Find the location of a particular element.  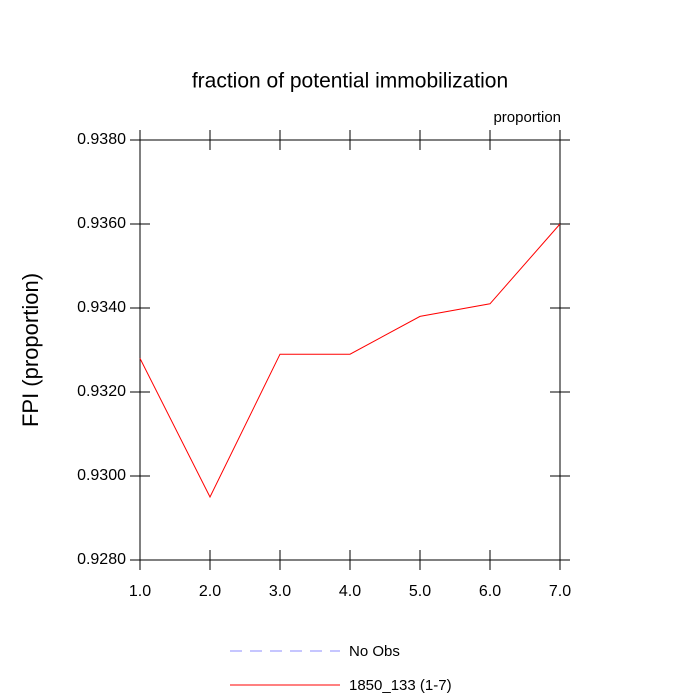

y-tick-label: 0.9300 is located at coordinates (101, 475).